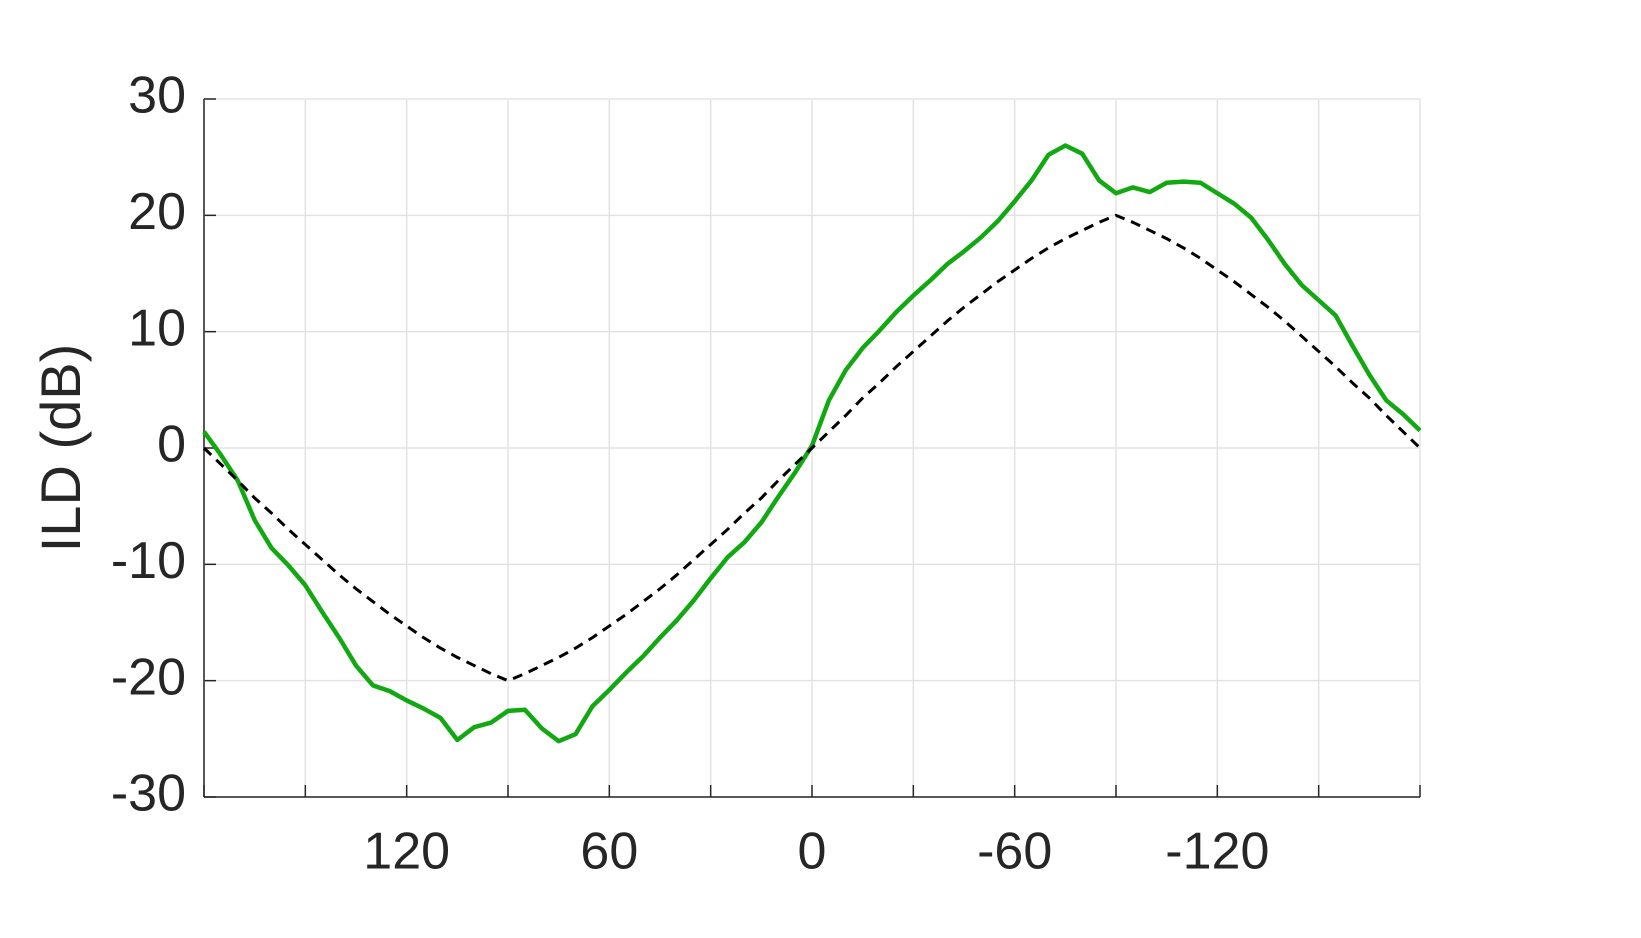  Describe the element at coordinates (1014, 852) in the screenshot. I see `x-tick-label: -60` at that location.